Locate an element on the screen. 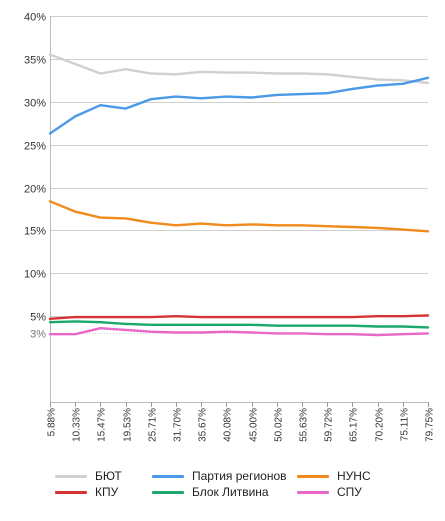 This screenshot has height=521, width=445. legend-item: Партия регионов is located at coordinates (219, 476).